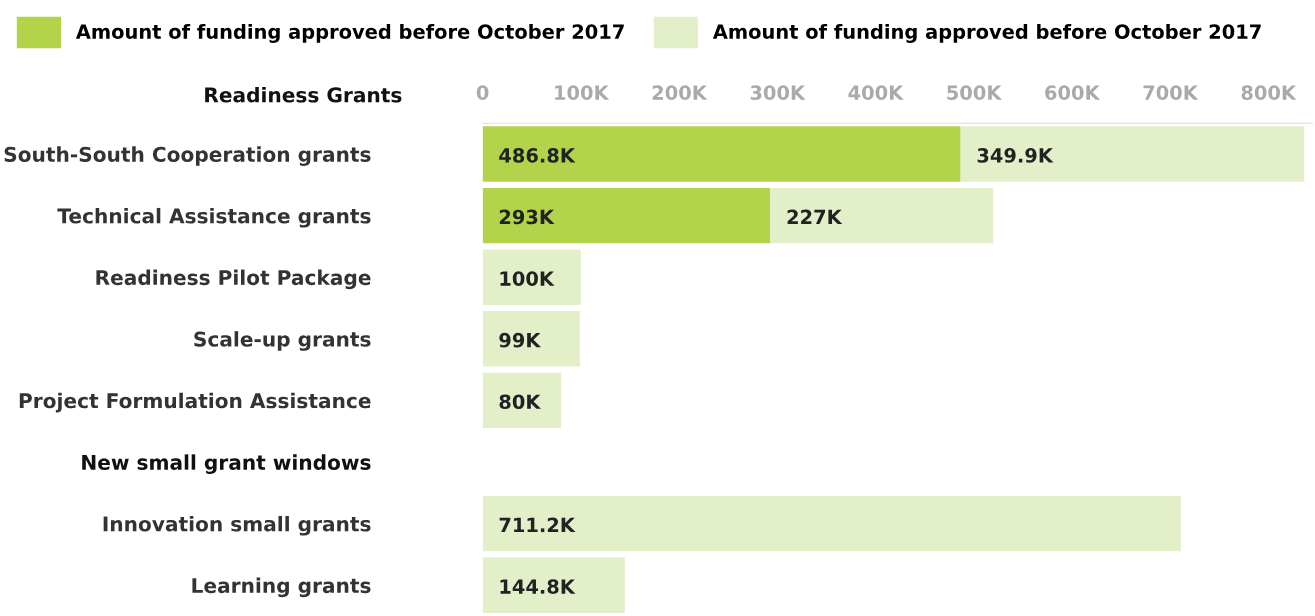 The width and height of the screenshot is (1315, 616). Describe the element at coordinates (281, 587) in the screenshot. I see `y-tick-label: Learning grants` at that location.